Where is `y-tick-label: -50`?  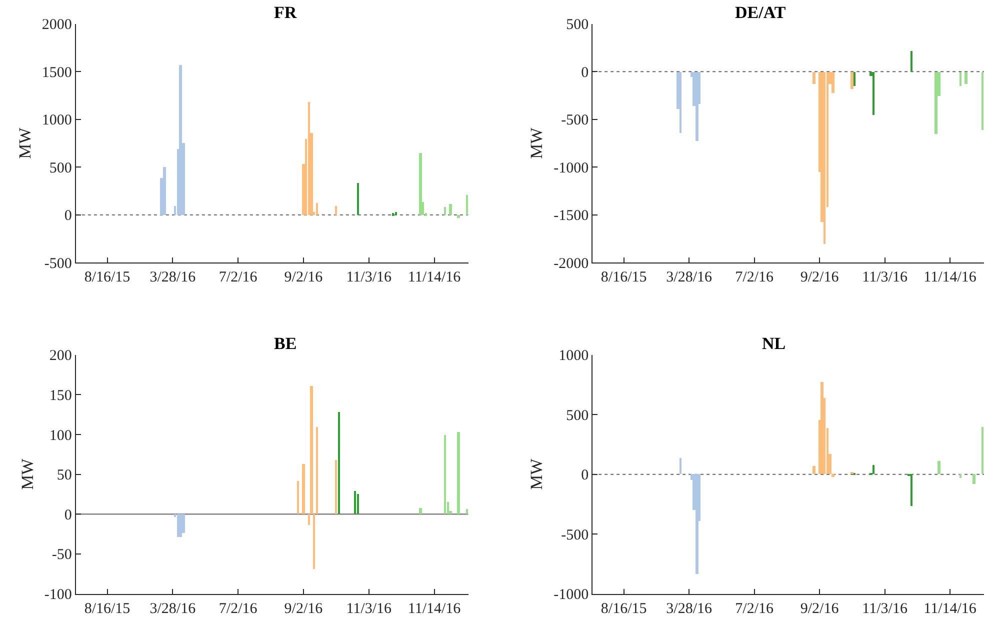
y-tick-label: -50 is located at coordinates (62, 555).